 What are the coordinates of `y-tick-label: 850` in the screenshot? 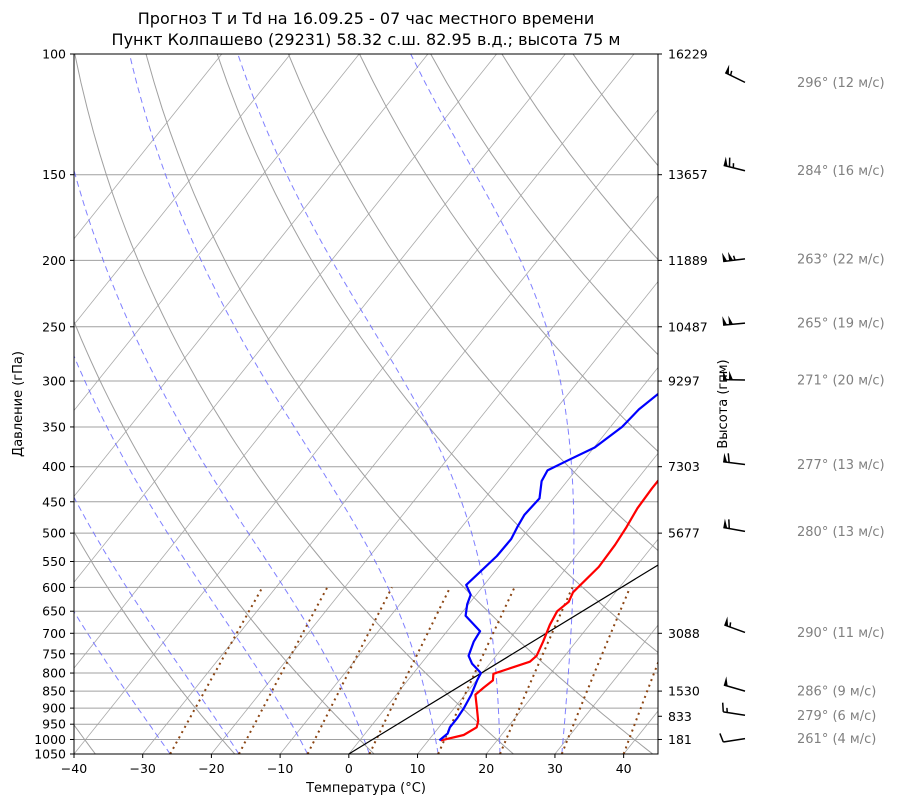 It's located at (54, 691).